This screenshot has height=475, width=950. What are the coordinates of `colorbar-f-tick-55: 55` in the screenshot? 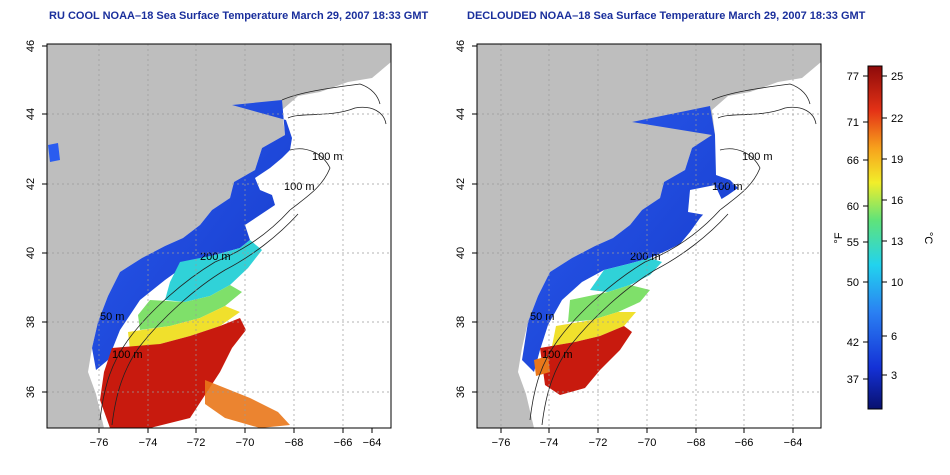 It's located at (853, 243).